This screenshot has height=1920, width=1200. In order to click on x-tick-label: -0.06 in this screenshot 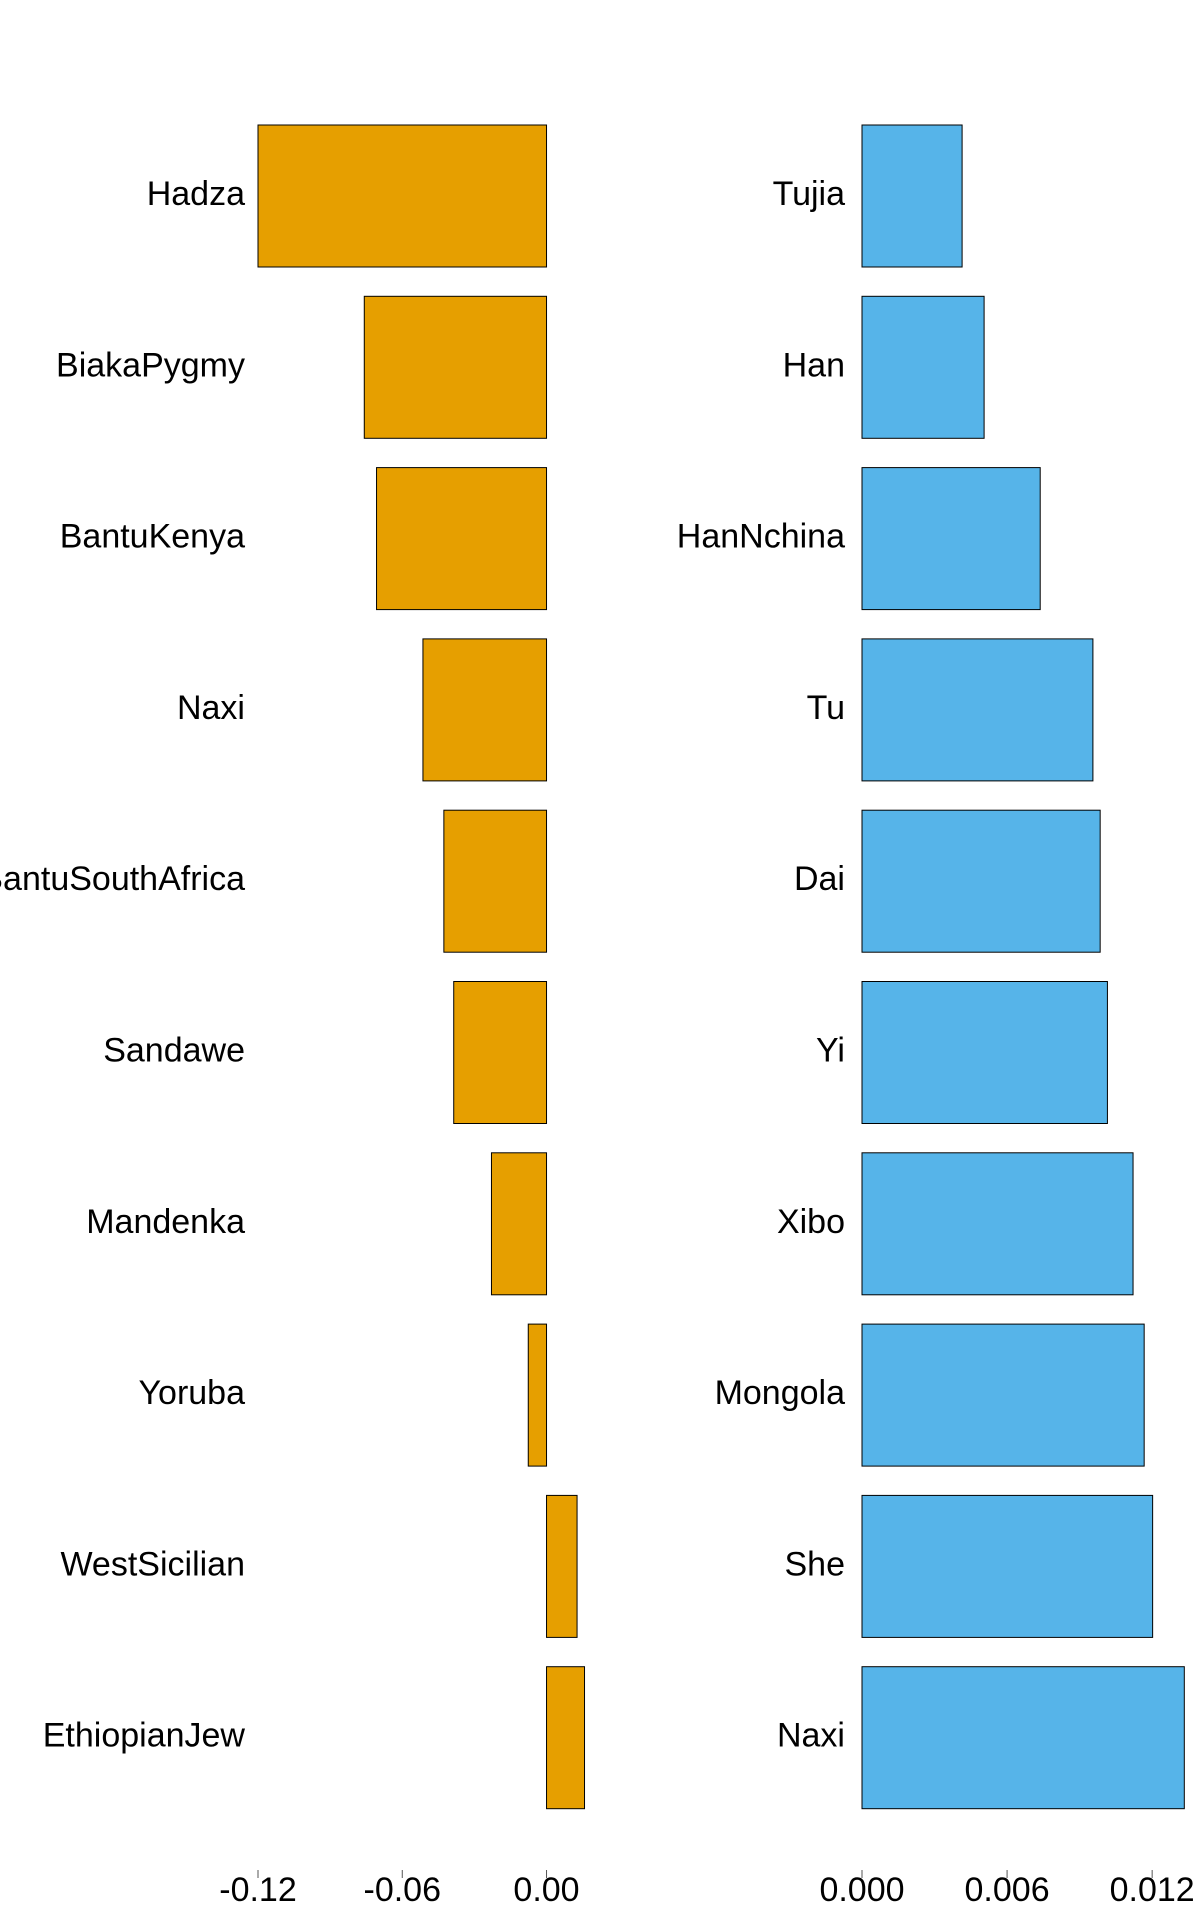, I will do `click(403, 1890)`.